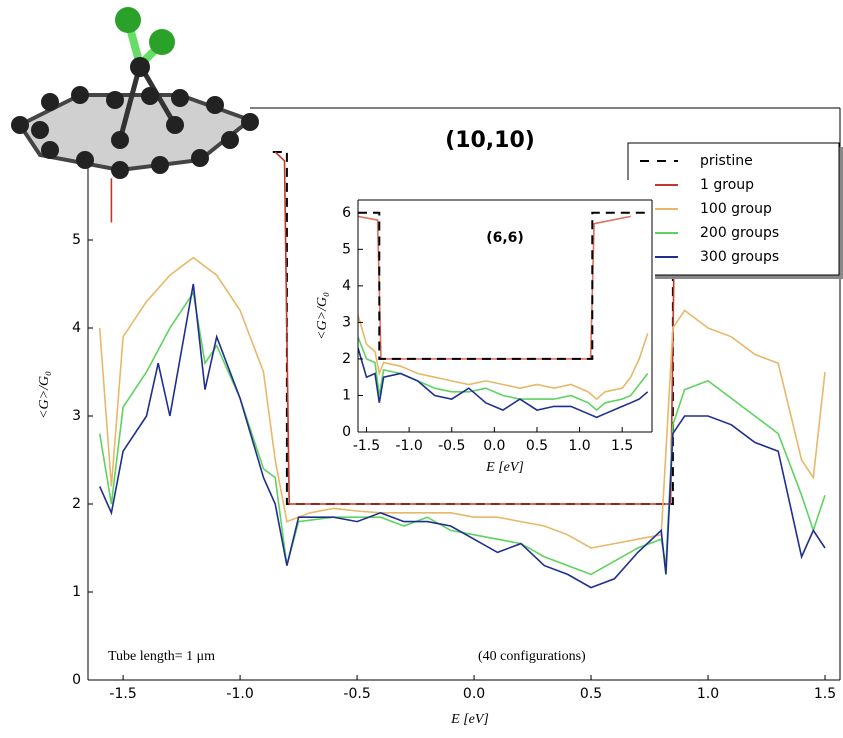 This screenshot has height=738, width=843. Describe the element at coordinates (726, 161) in the screenshot. I see `legend-label: pristine` at that location.